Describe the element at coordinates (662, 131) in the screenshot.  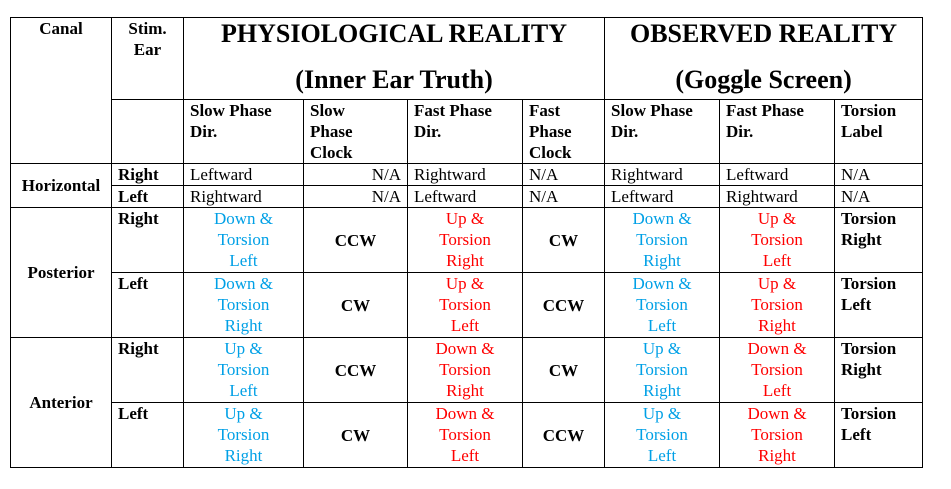
I see `subheader-observed-slow-phase-dir: Slow Phase Dir.` at that location.